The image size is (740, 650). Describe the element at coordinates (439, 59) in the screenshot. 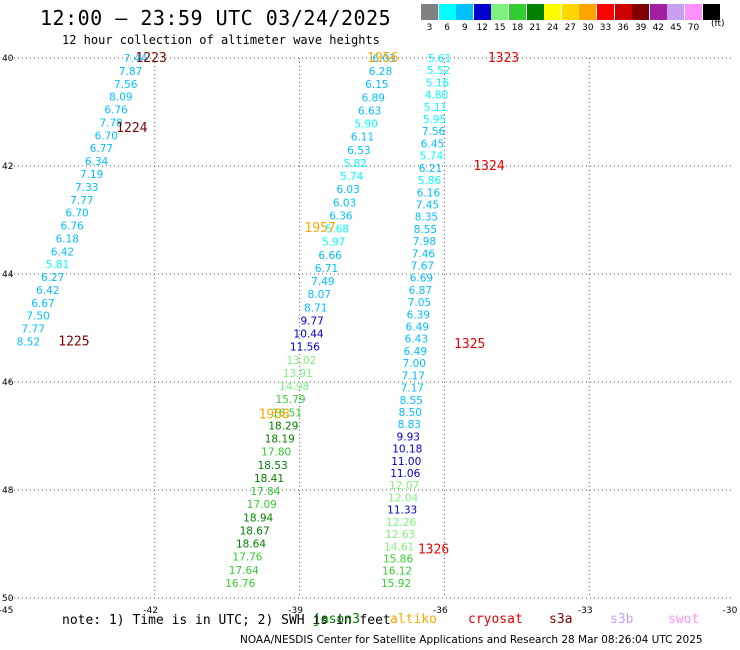

I see `wave-height-value: 5.61` at that location.